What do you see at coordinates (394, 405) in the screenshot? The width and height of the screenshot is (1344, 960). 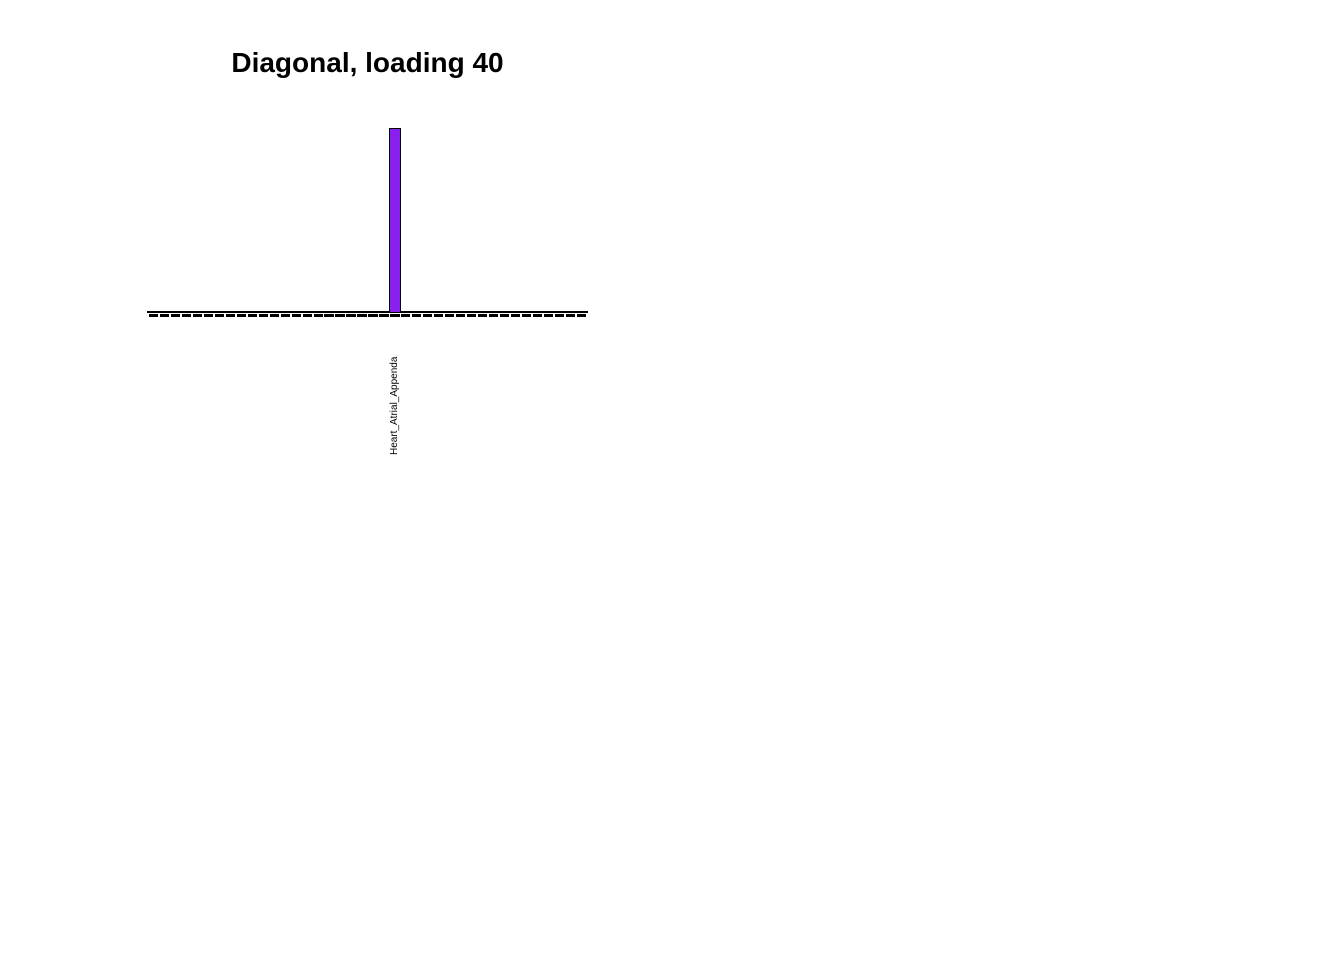 I see `x-tick-label: Heart_Atrial_Appenda` at bounding box center [394, 405].